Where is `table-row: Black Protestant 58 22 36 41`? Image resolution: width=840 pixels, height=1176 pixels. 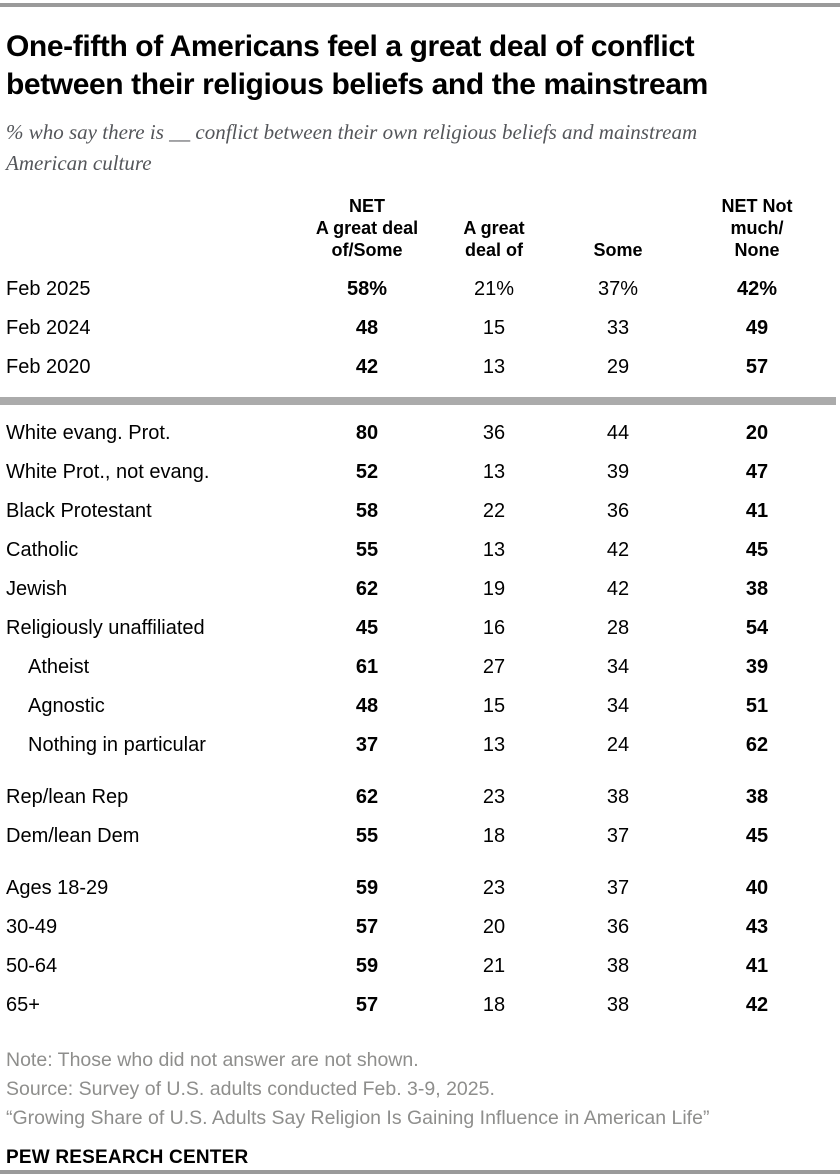
table-row: Black Protestant 58 22 36 41 is located at coordinates (420, 511).